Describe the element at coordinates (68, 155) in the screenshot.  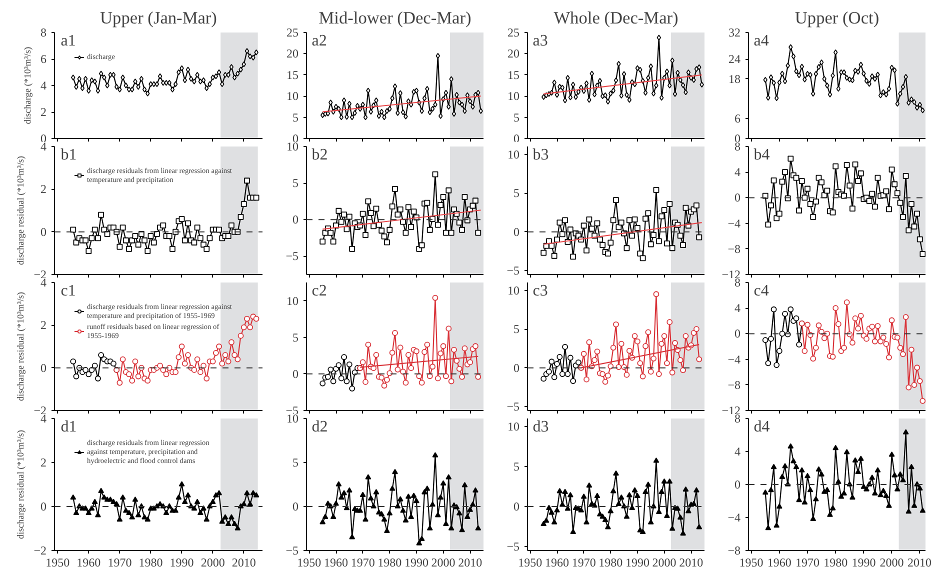
I see `annotation: b1` at that location.